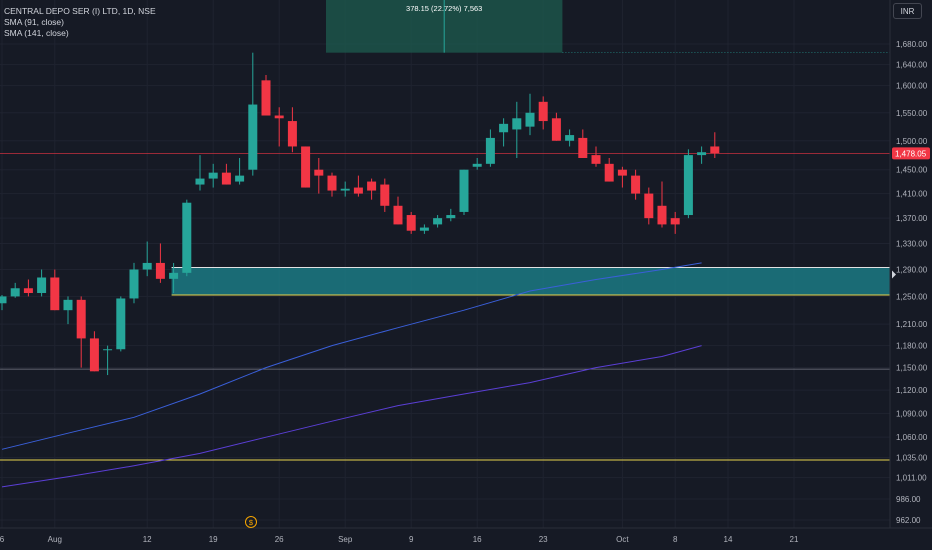 Image resolution: width=932 pixels, height=550 pixels. What do you see at coordinates (912, 65) in the screenshot?
I see `y-tick-label: 1,640.00` at bounding box center [912, 65].